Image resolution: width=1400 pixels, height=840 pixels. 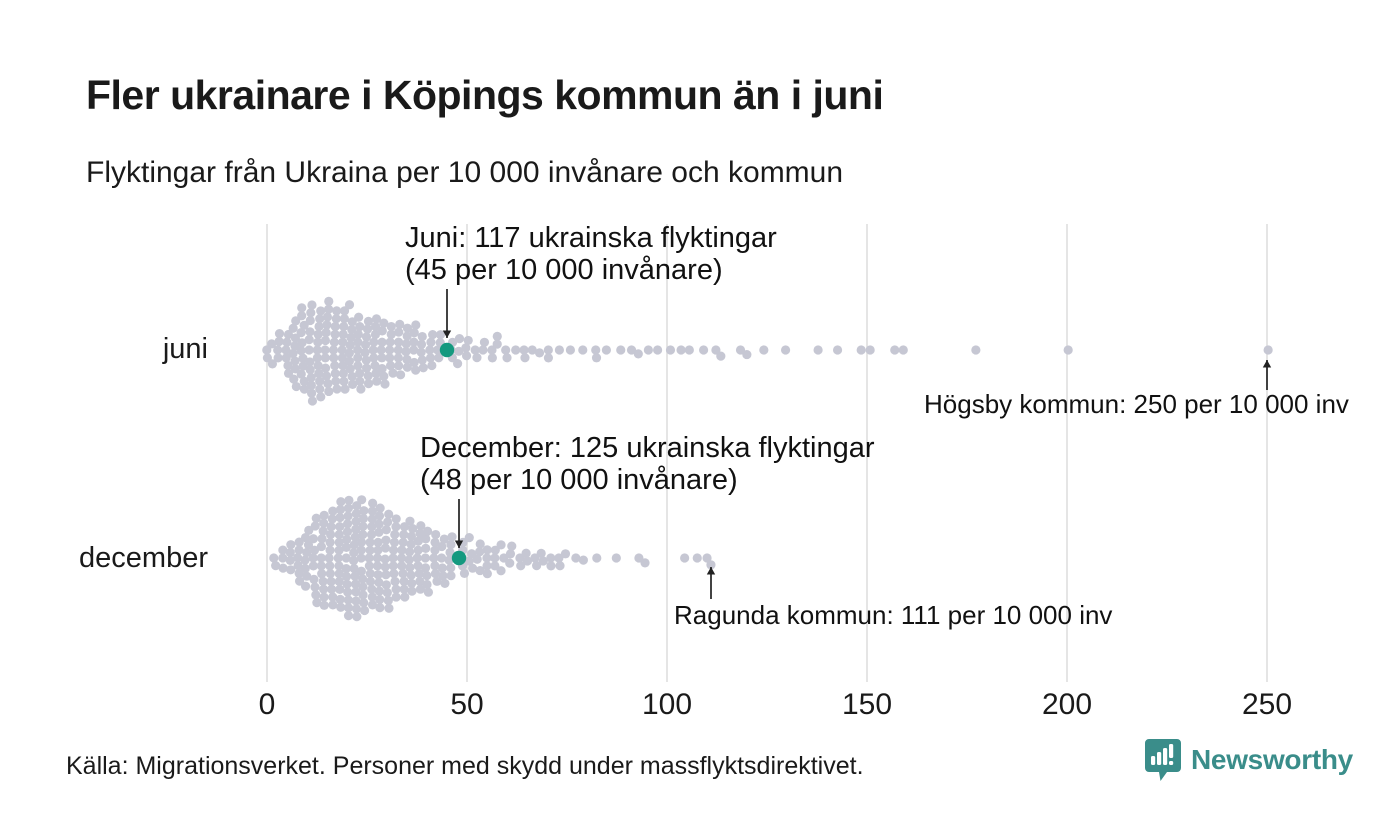 What do you see at coordinates (143, 558) in the screenshot?
I see `row-label-december: december` at bounding box center [143, 558].